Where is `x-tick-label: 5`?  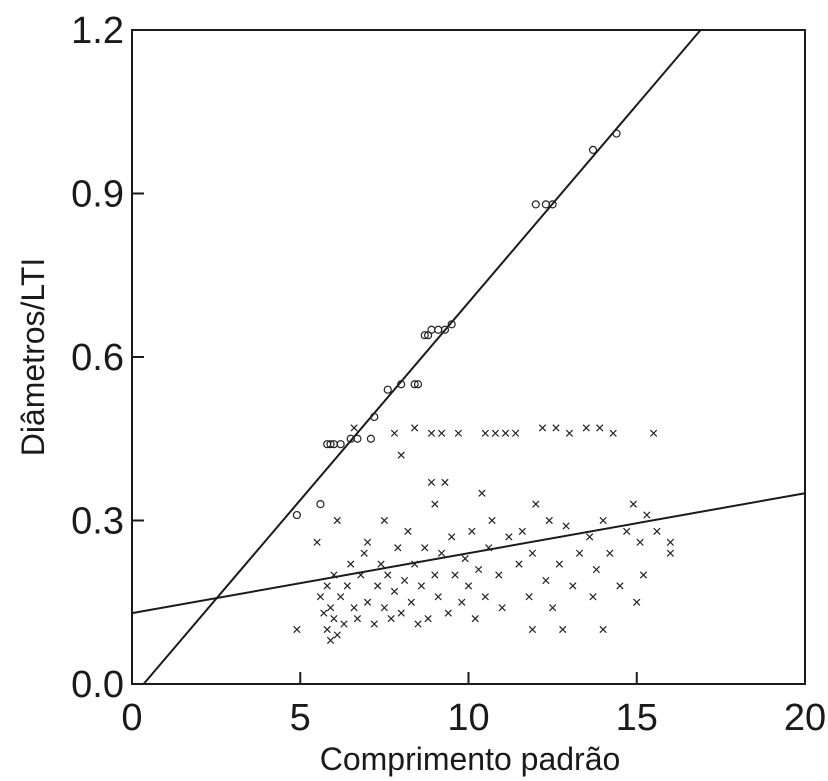 x-tick-label: 5 is located at coordinates (300, 718).